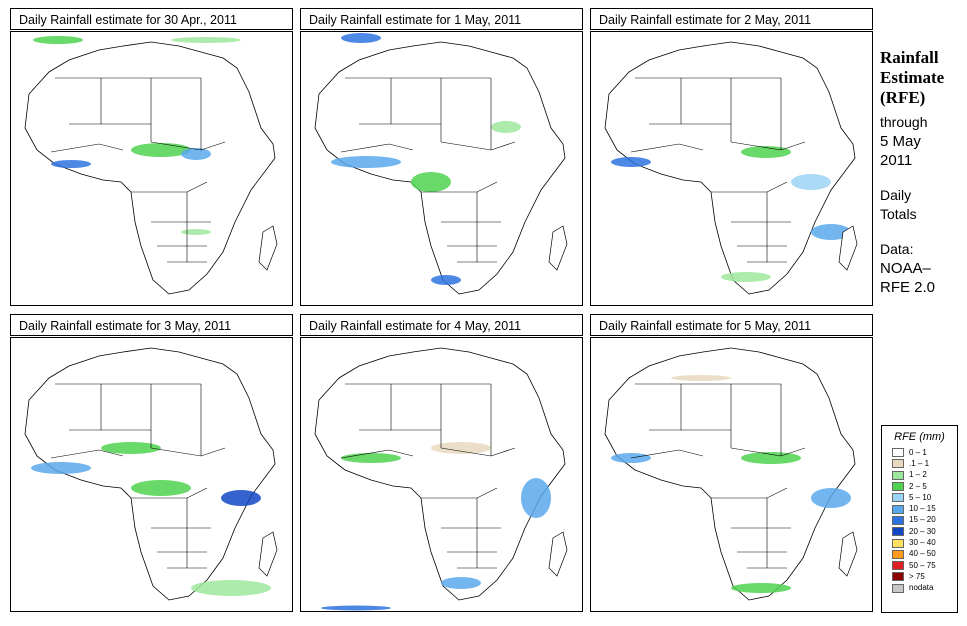  Describe the element at coordinates (908, 287) in the screenshot. I see `caption-source-2: RFE 2.0` at that location.